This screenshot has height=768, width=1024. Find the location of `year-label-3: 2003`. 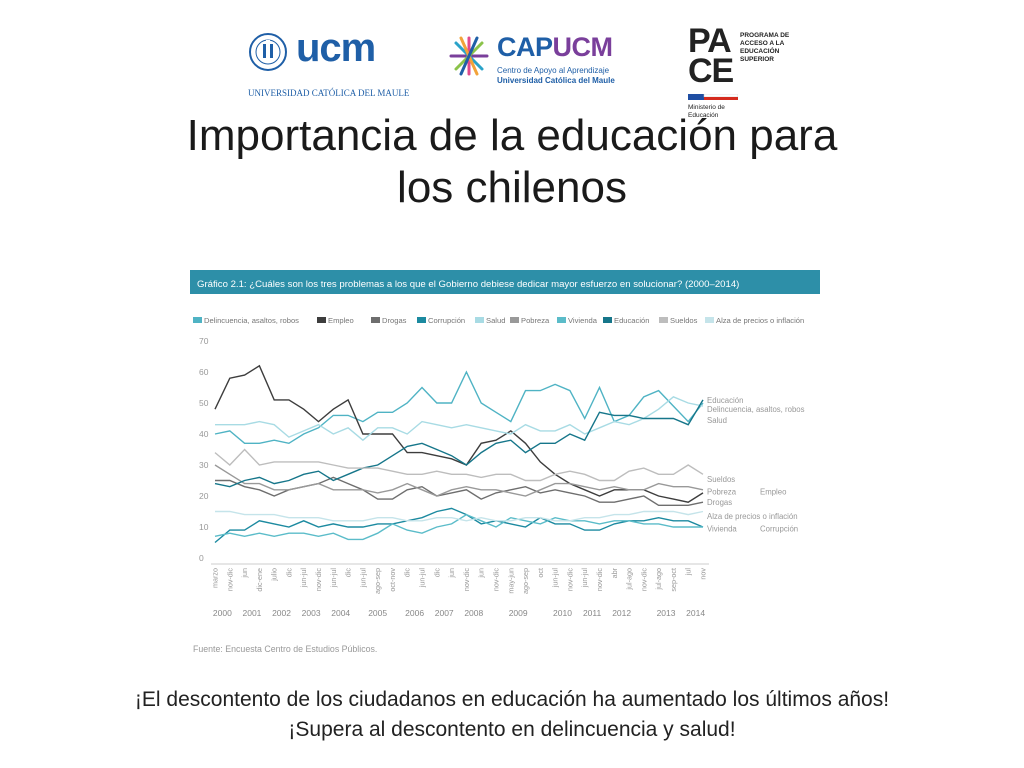

year-label-3: 2003 is located at coordinates (311, 613).